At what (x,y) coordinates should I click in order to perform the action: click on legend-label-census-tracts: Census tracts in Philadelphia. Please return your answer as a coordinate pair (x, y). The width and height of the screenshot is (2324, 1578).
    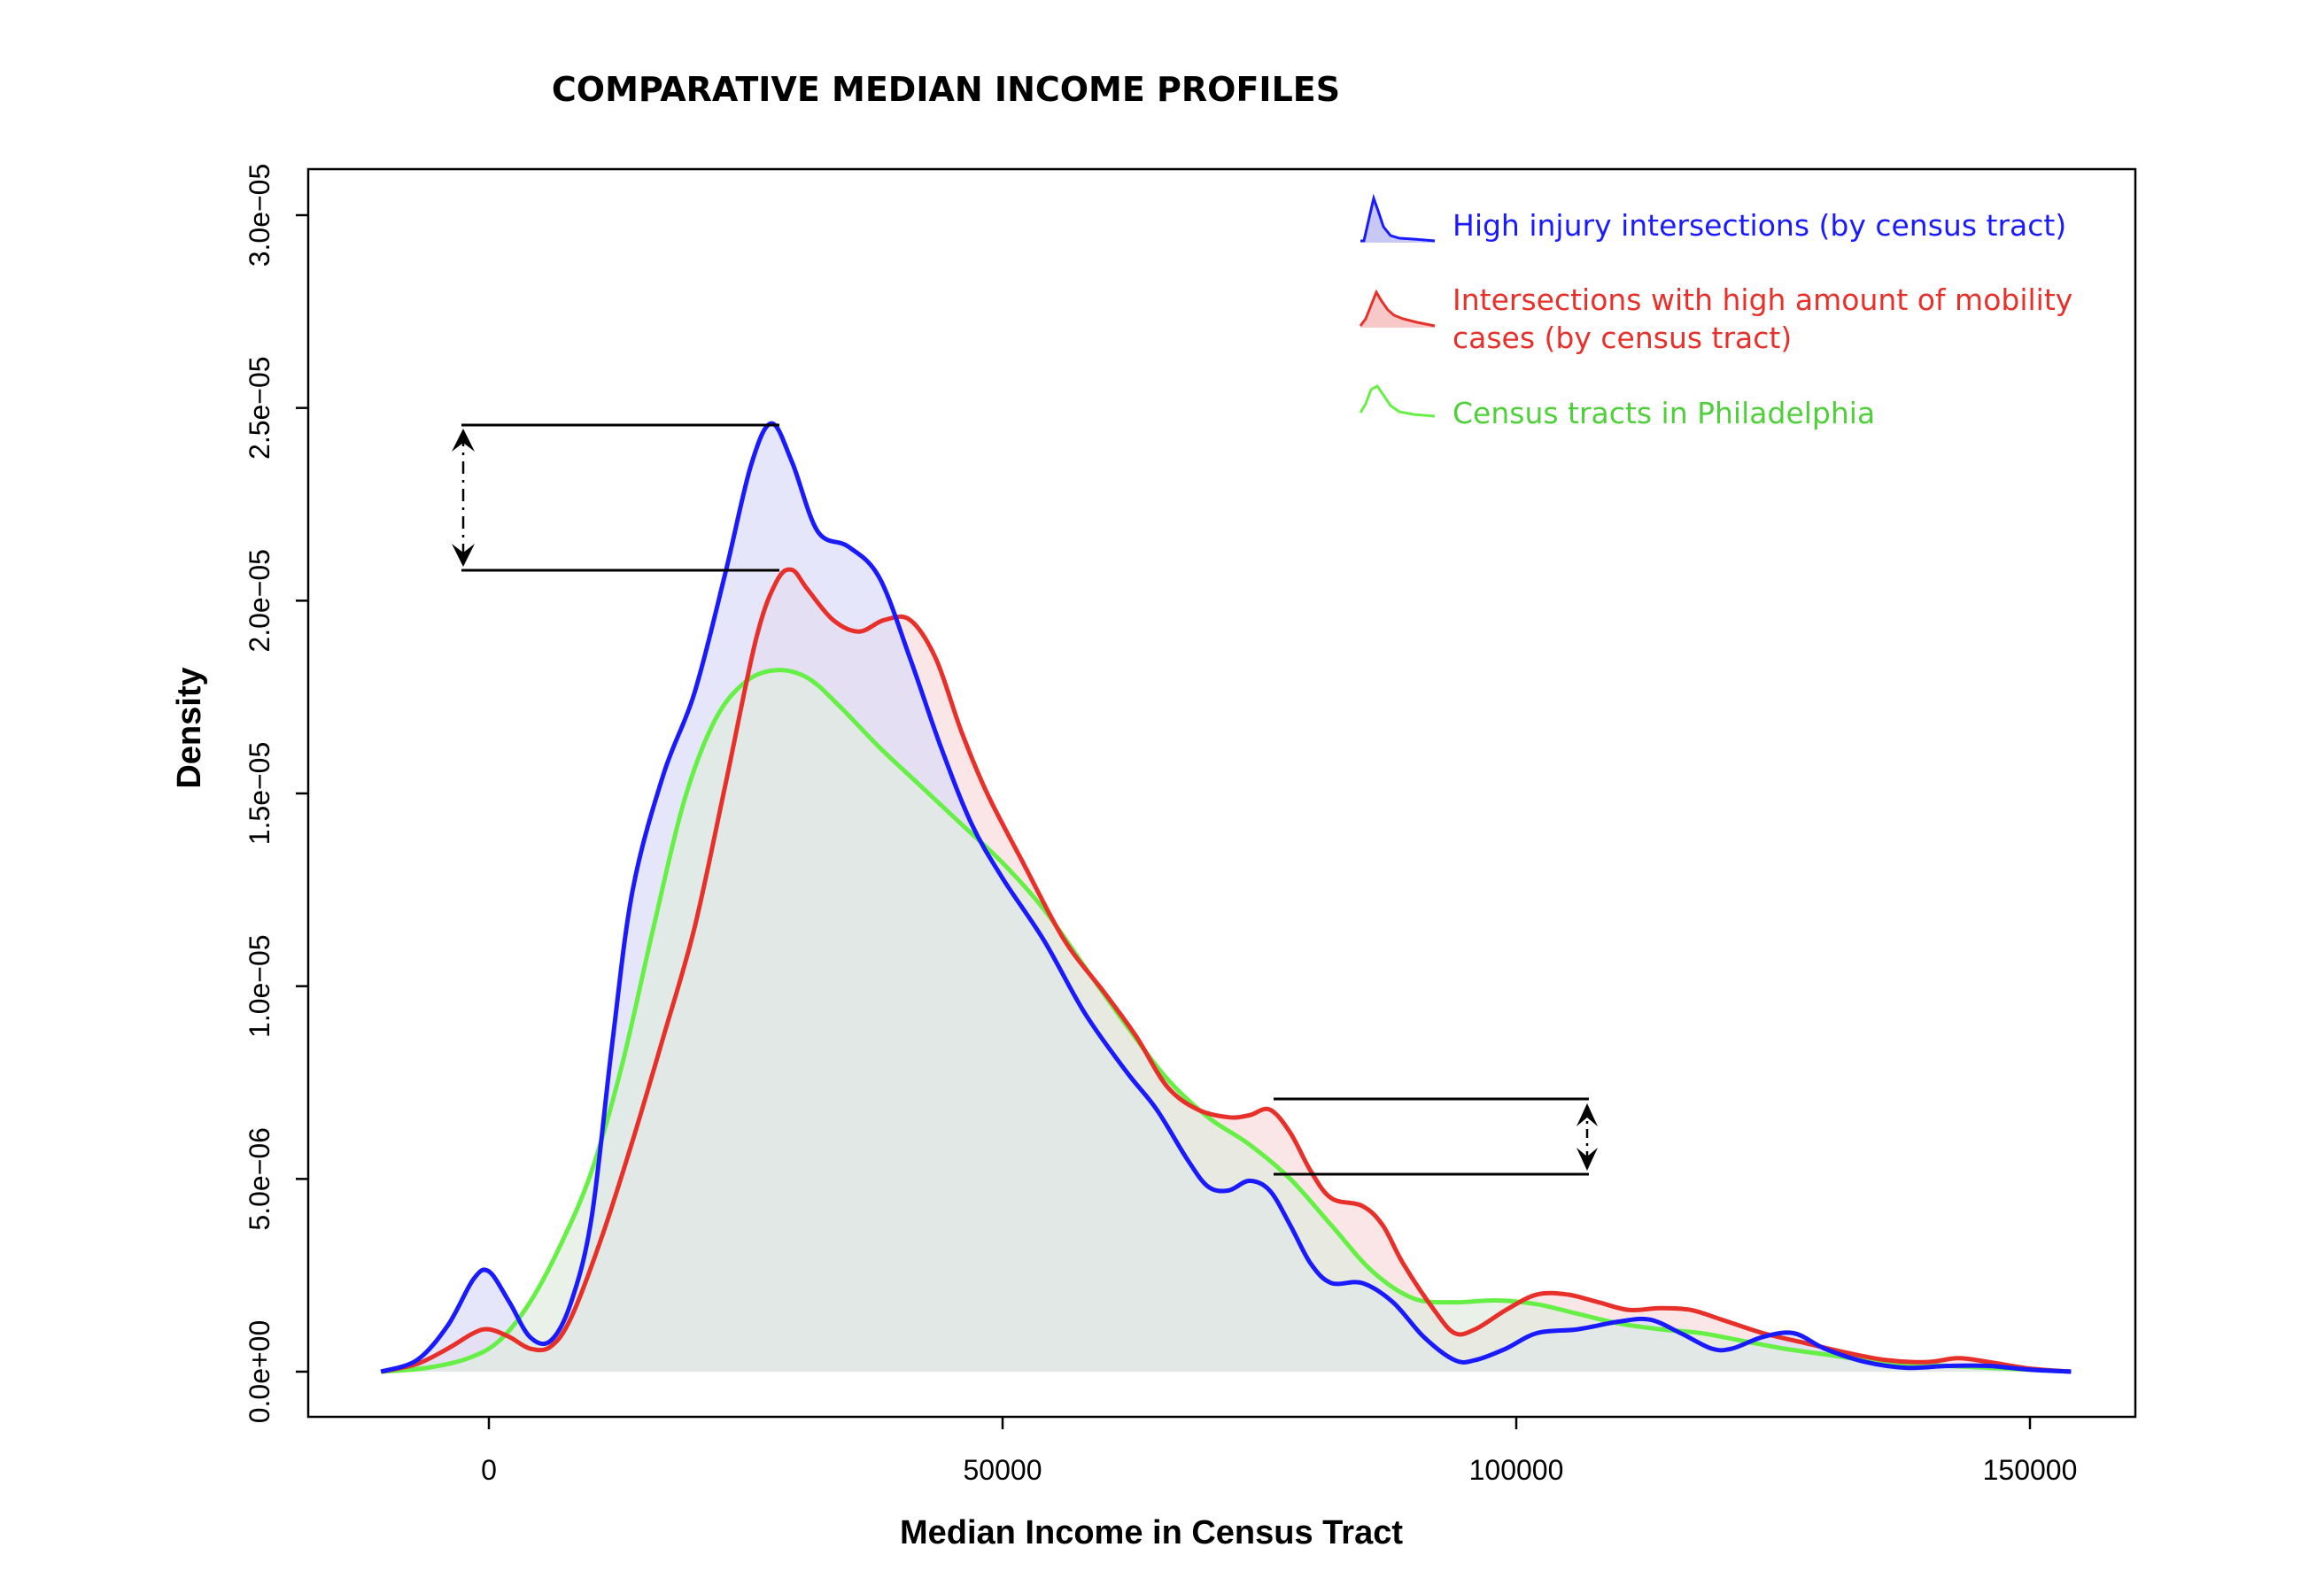
    Looking at the image, I should click on (1663, 413).